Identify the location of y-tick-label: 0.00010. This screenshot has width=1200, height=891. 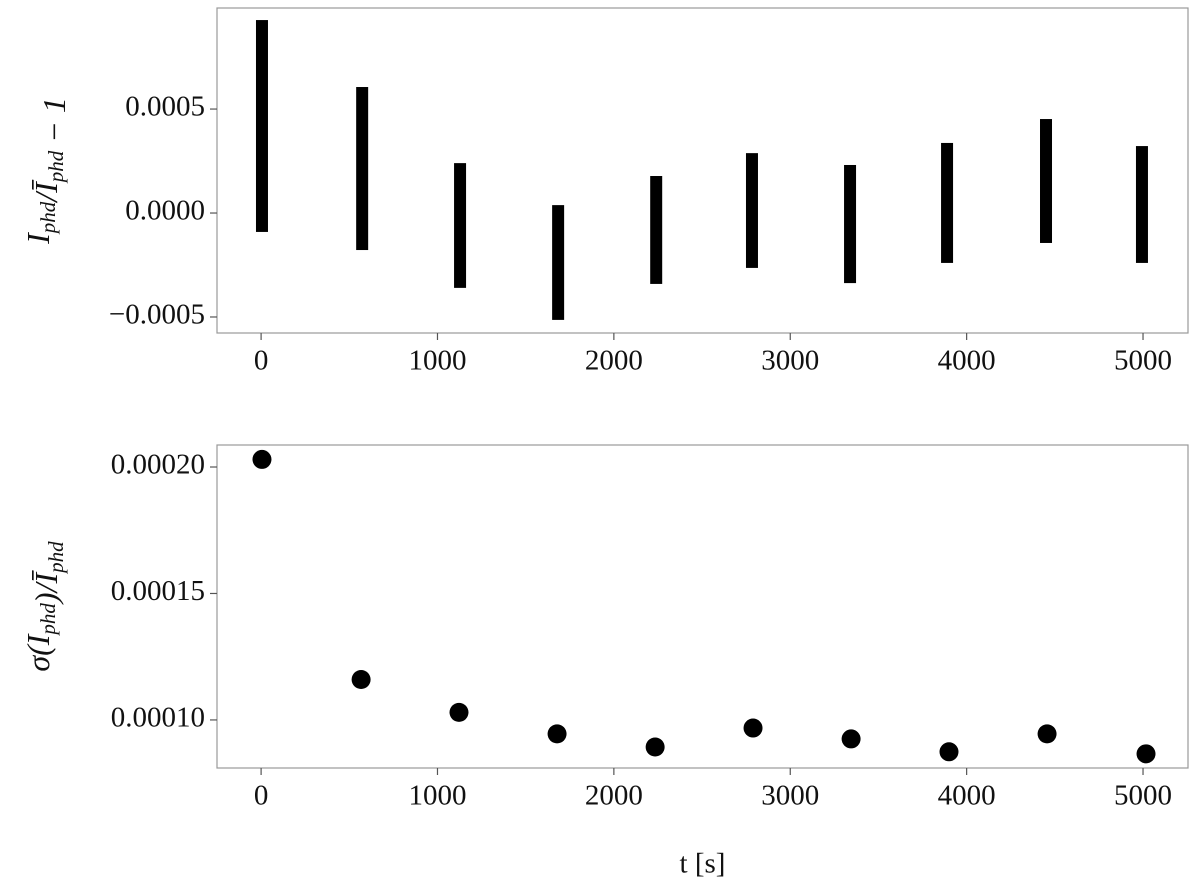
(158, 718).